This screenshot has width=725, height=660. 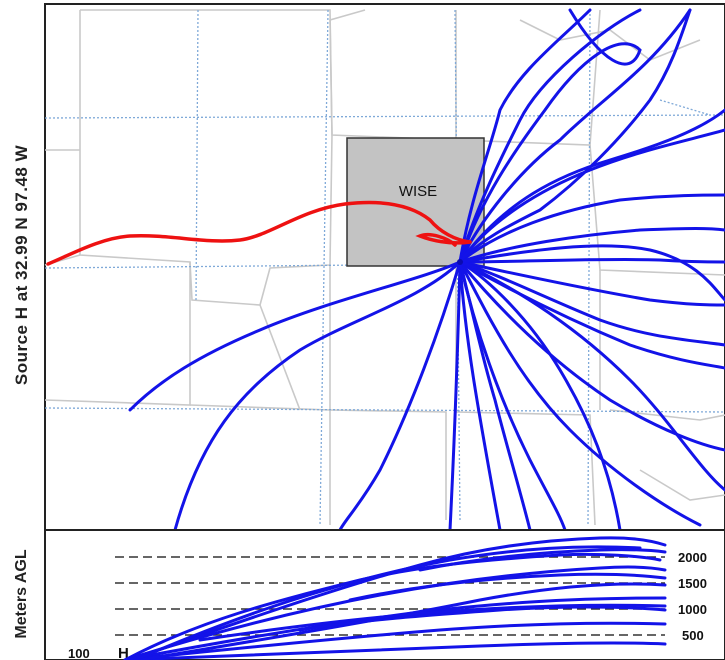 I want to click on county-label-wise: WISE, so click(x=418, y=191).